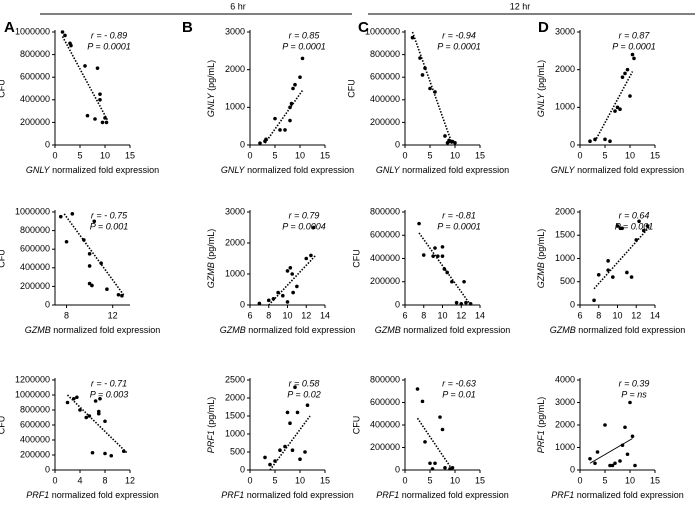 This screenshot has height=518, width=700. I want to click on annotation: r = - 0.75, so click(109, 215).